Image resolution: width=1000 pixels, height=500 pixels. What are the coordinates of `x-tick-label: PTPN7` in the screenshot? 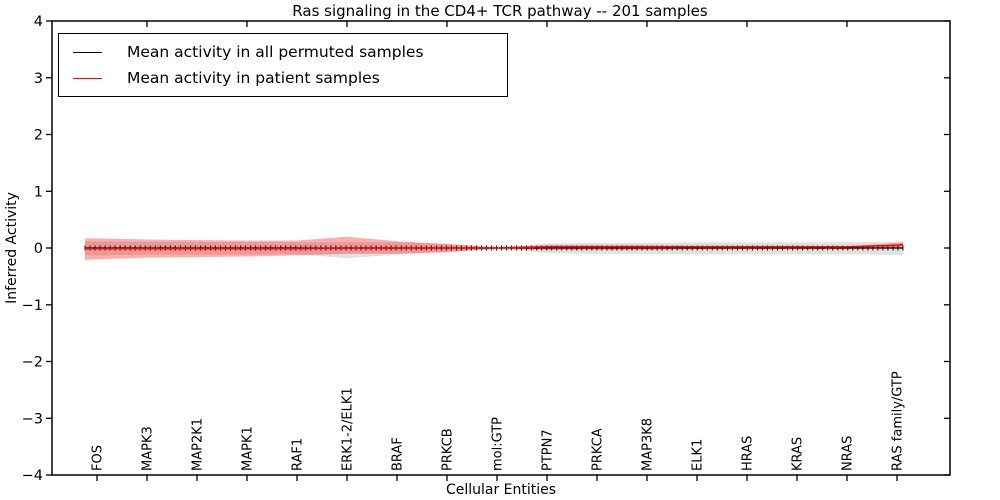 It's located at (548, 450).